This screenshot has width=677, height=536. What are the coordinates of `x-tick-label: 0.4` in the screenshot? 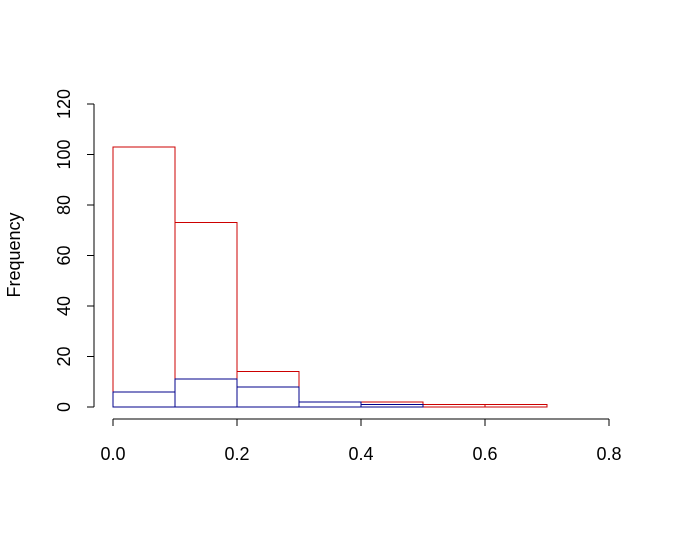 It's located at (360, 454).